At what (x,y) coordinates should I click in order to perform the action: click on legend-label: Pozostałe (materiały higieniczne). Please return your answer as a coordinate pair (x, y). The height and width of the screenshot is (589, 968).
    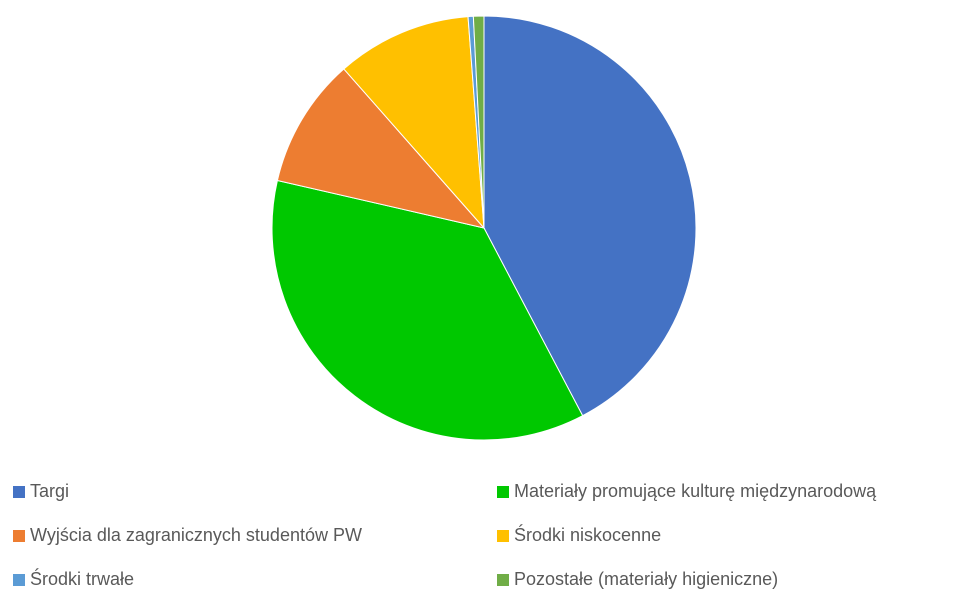
    Looking at the image, I should click on (646, 579).